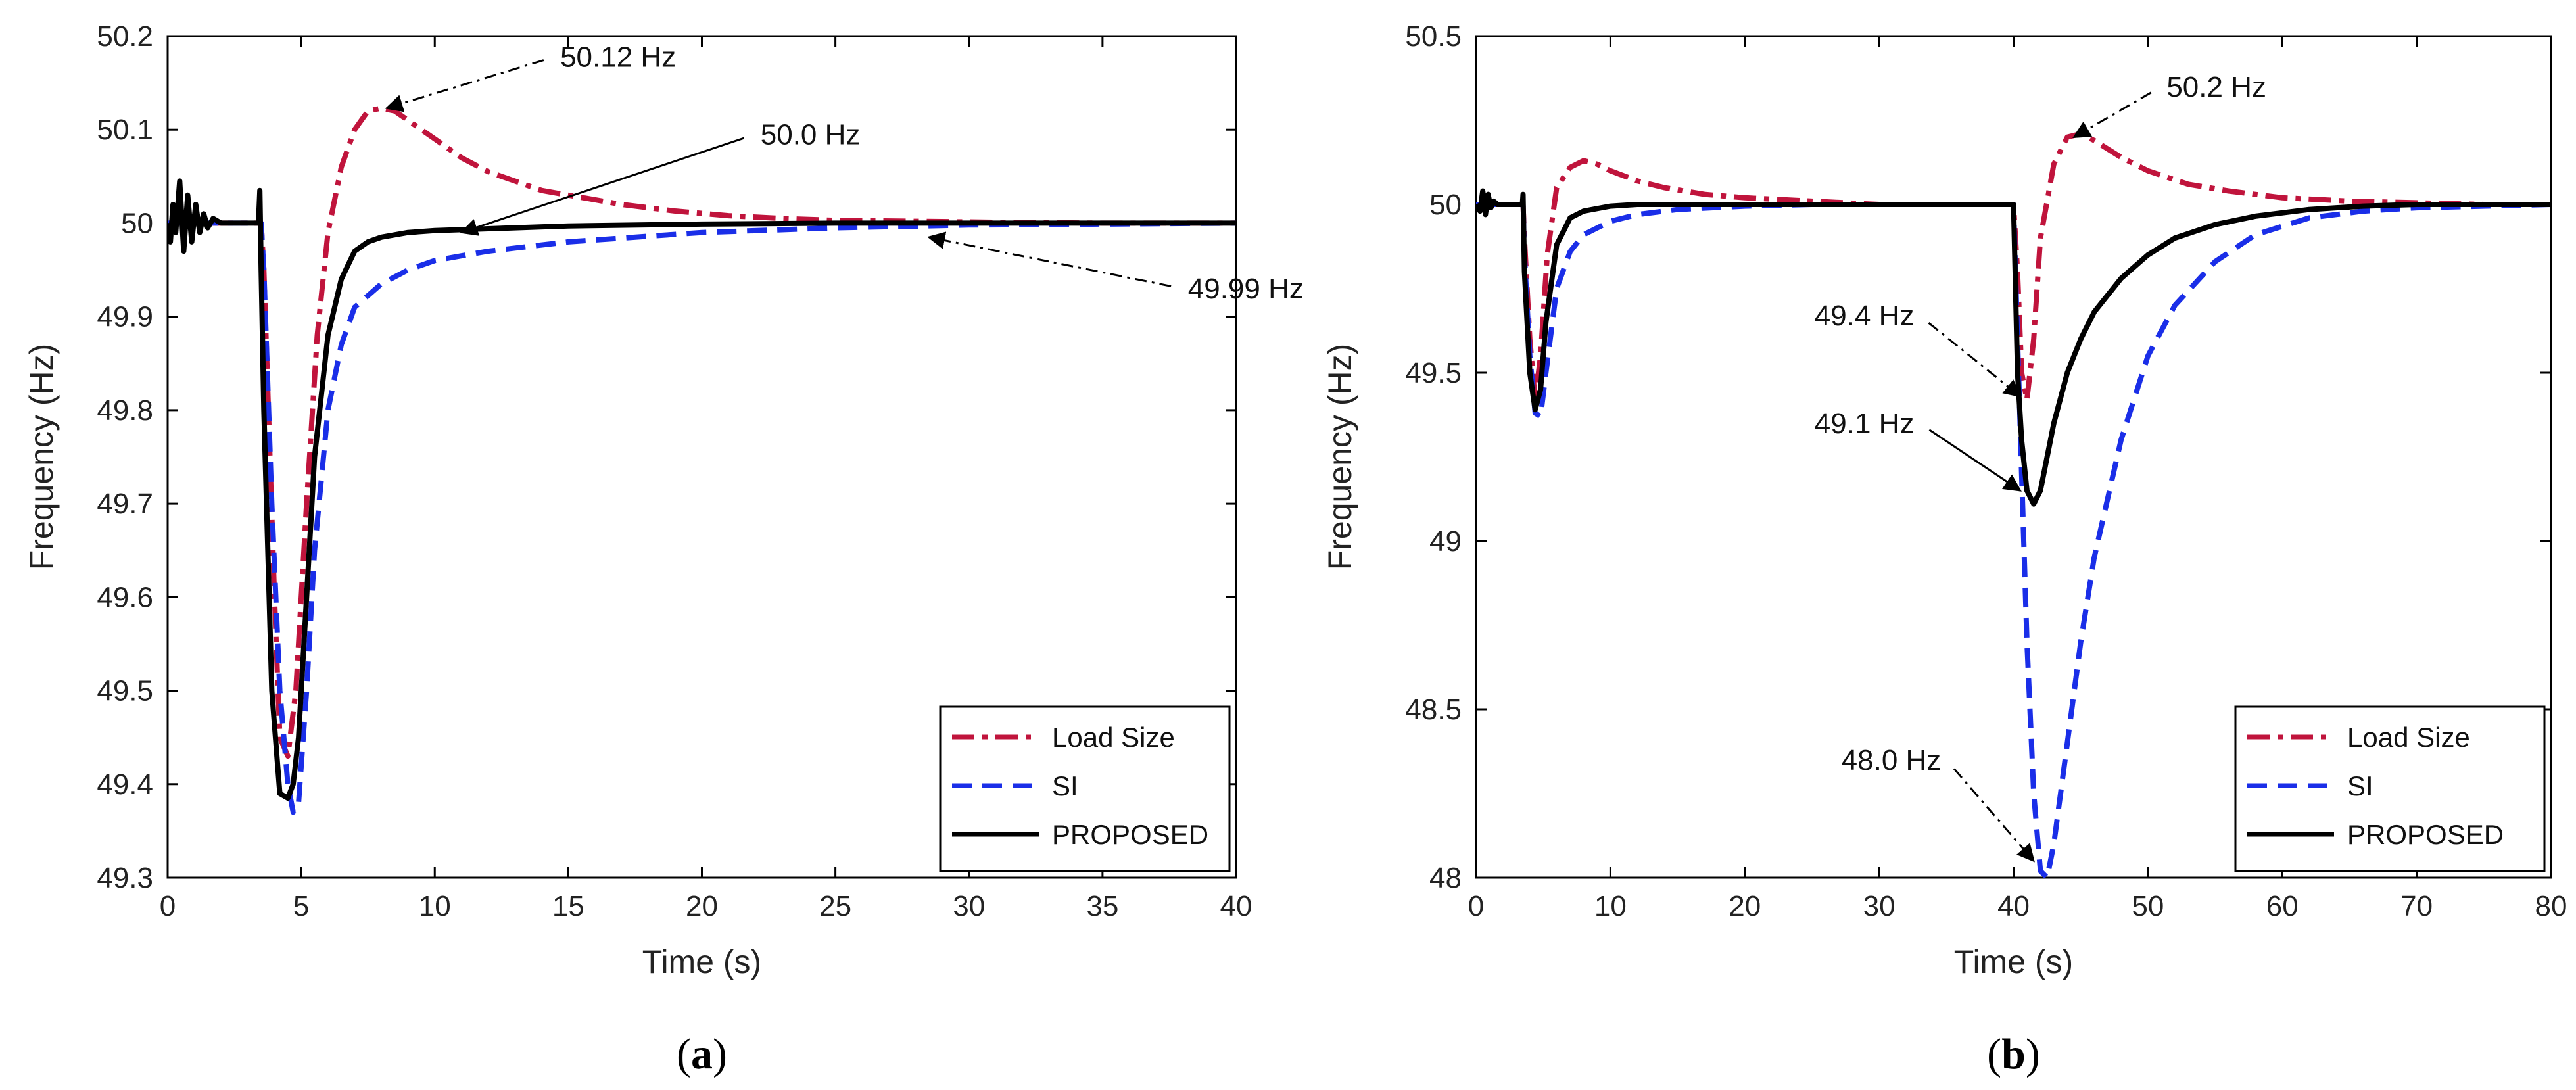 This screenshot has height=1090, width=2576. What do you see at coordinates (1446, 541) in the screenshot?
I see `y-tick-label: 49` at bounding box center [1446, 541].